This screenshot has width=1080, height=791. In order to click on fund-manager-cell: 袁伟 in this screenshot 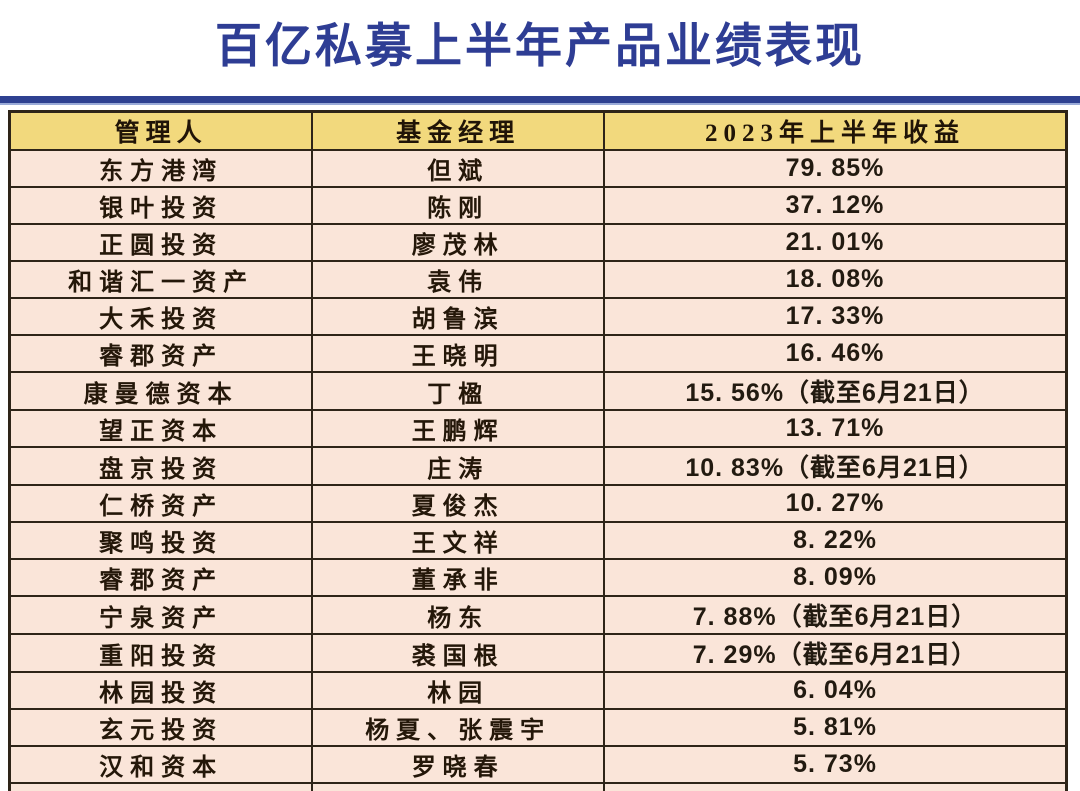, I will do `click(458, 279)`.